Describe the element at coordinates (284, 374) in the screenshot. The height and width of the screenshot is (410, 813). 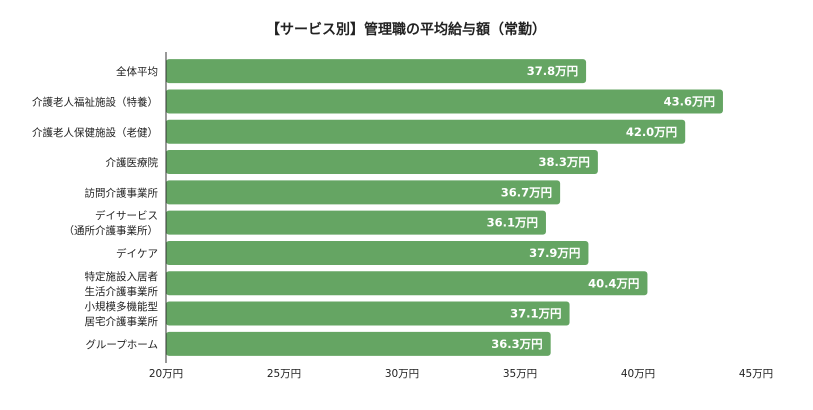
I see `x-tick-label-1: 25万円` at that location.